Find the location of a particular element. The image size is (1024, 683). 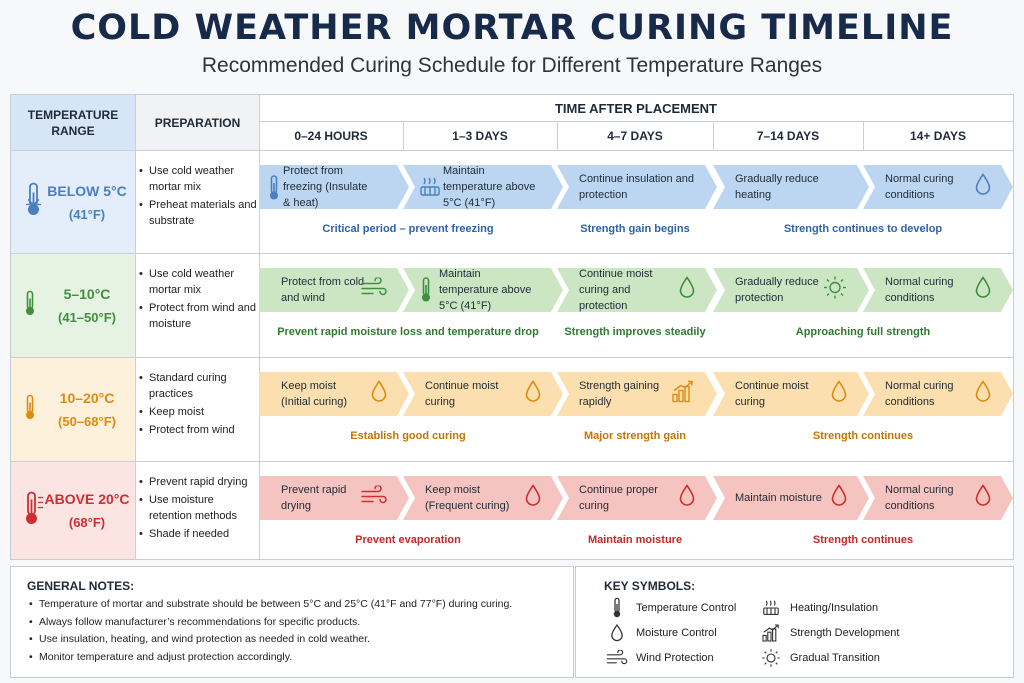

key-symbol-item: Temperature Control is located at coordinates (670, 608).